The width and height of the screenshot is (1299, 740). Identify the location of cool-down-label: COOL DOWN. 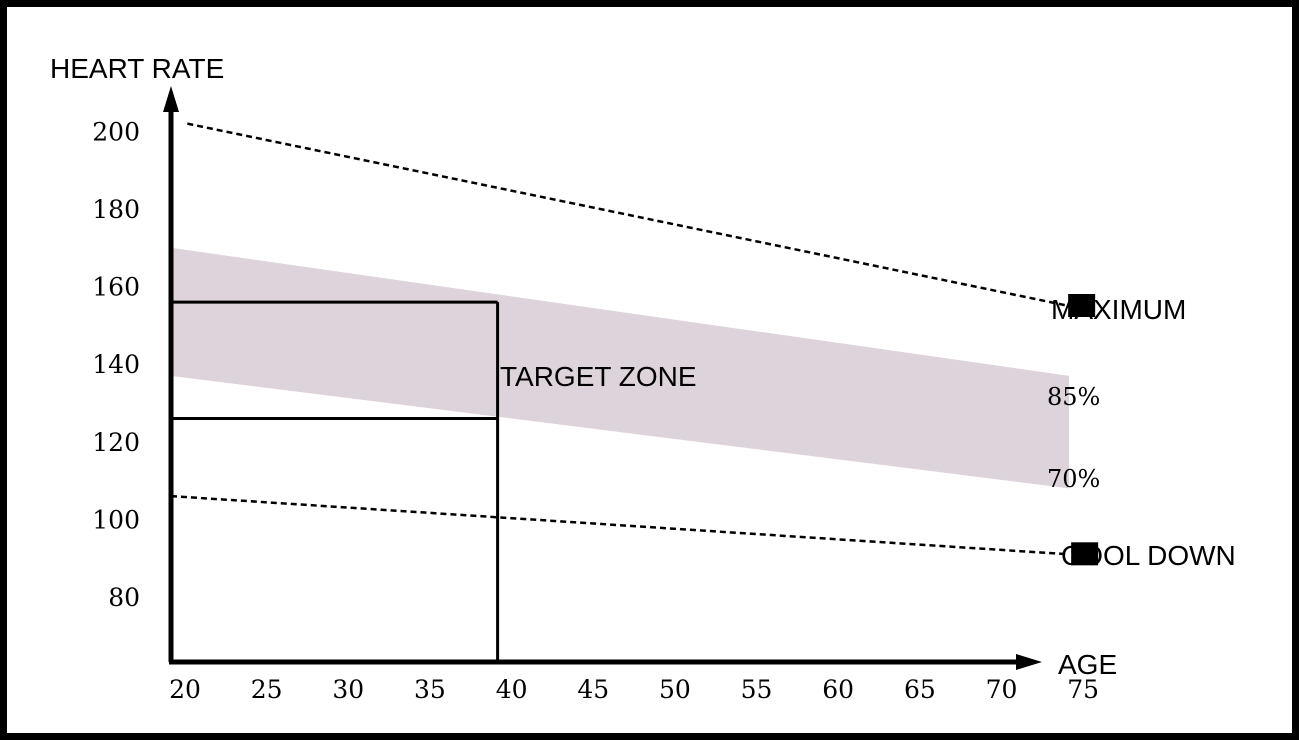
(1148, 555).